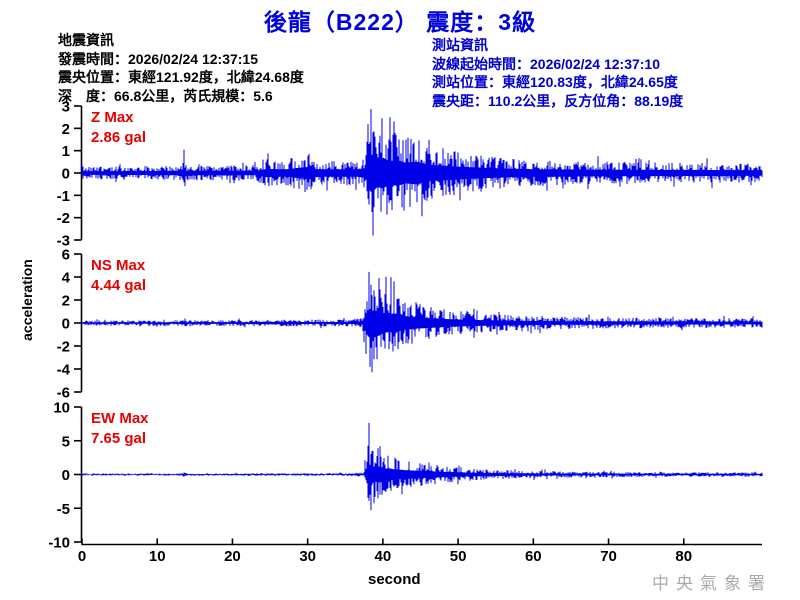  Describe the element at coordinates (63, 393) in the screenshot. I see `y-tick-label: -6` at that location.